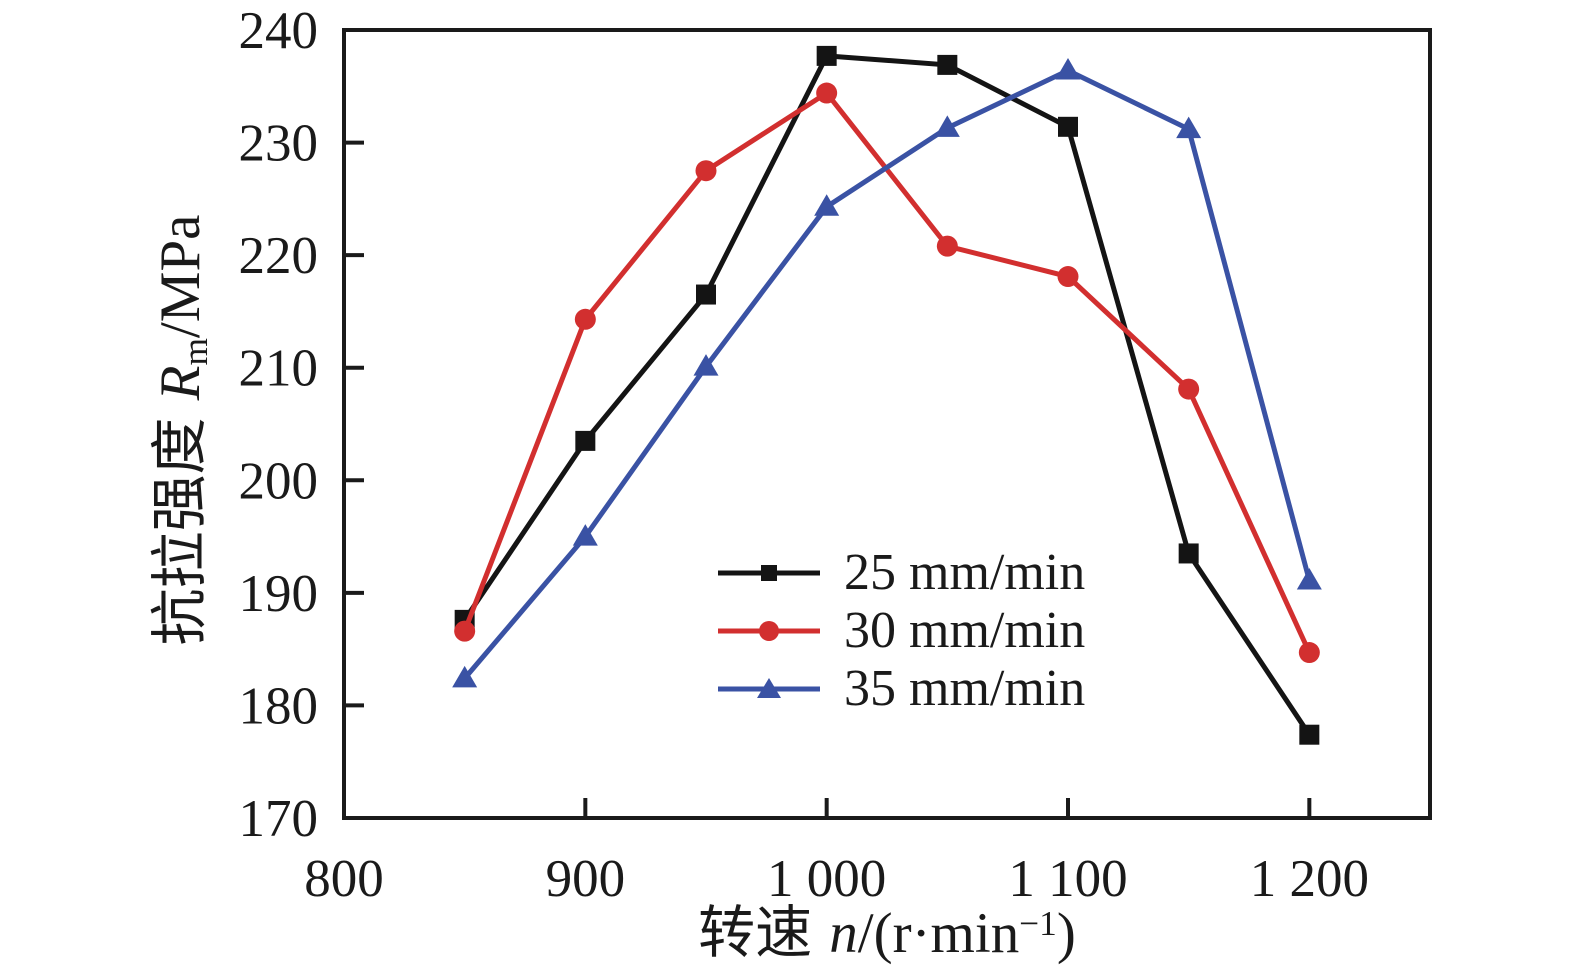 The height and width of the screenshot is (973, 1575). I want to click on y-tick-label: 190, so click(279, 594).